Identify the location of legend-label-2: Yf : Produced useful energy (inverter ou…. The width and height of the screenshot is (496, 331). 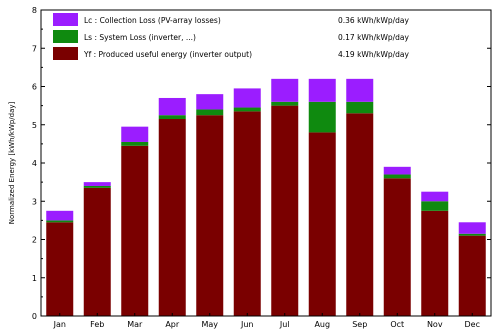
(167, 54).